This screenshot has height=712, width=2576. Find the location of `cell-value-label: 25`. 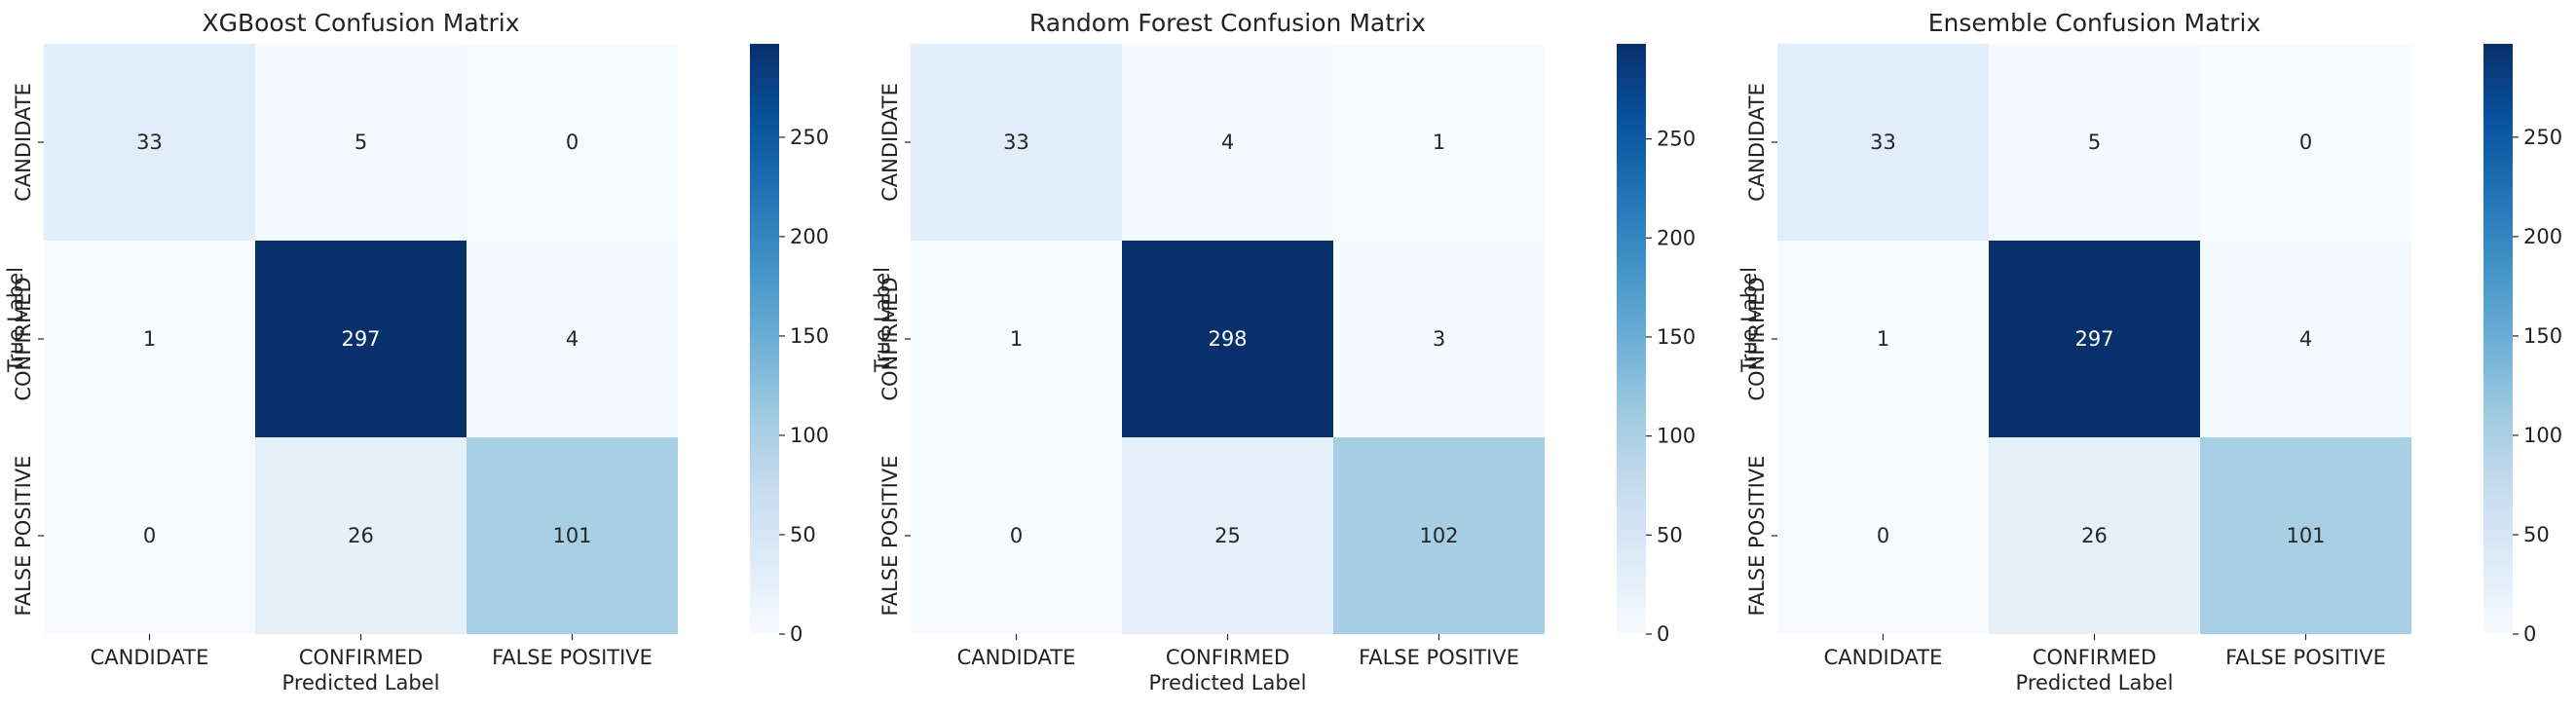

cell-value-label: 25 is located at coordinates (1227, 535).